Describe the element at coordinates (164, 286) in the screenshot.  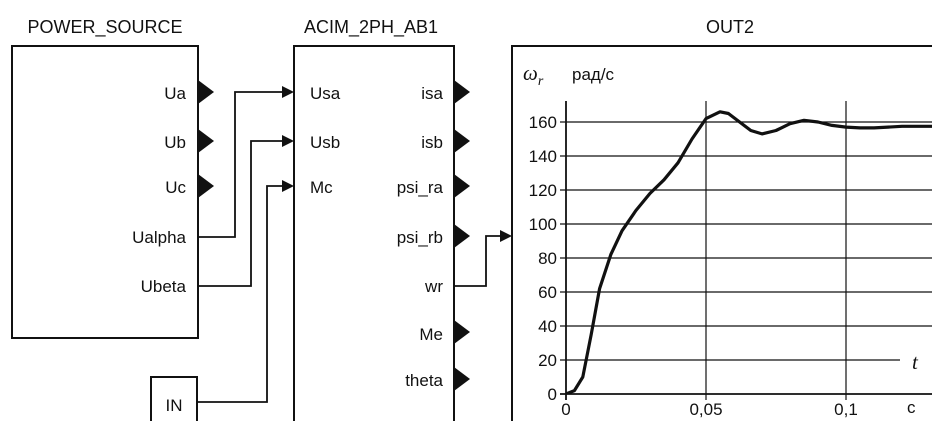
I see `port-label-ubeta: Ubeta` at that location.